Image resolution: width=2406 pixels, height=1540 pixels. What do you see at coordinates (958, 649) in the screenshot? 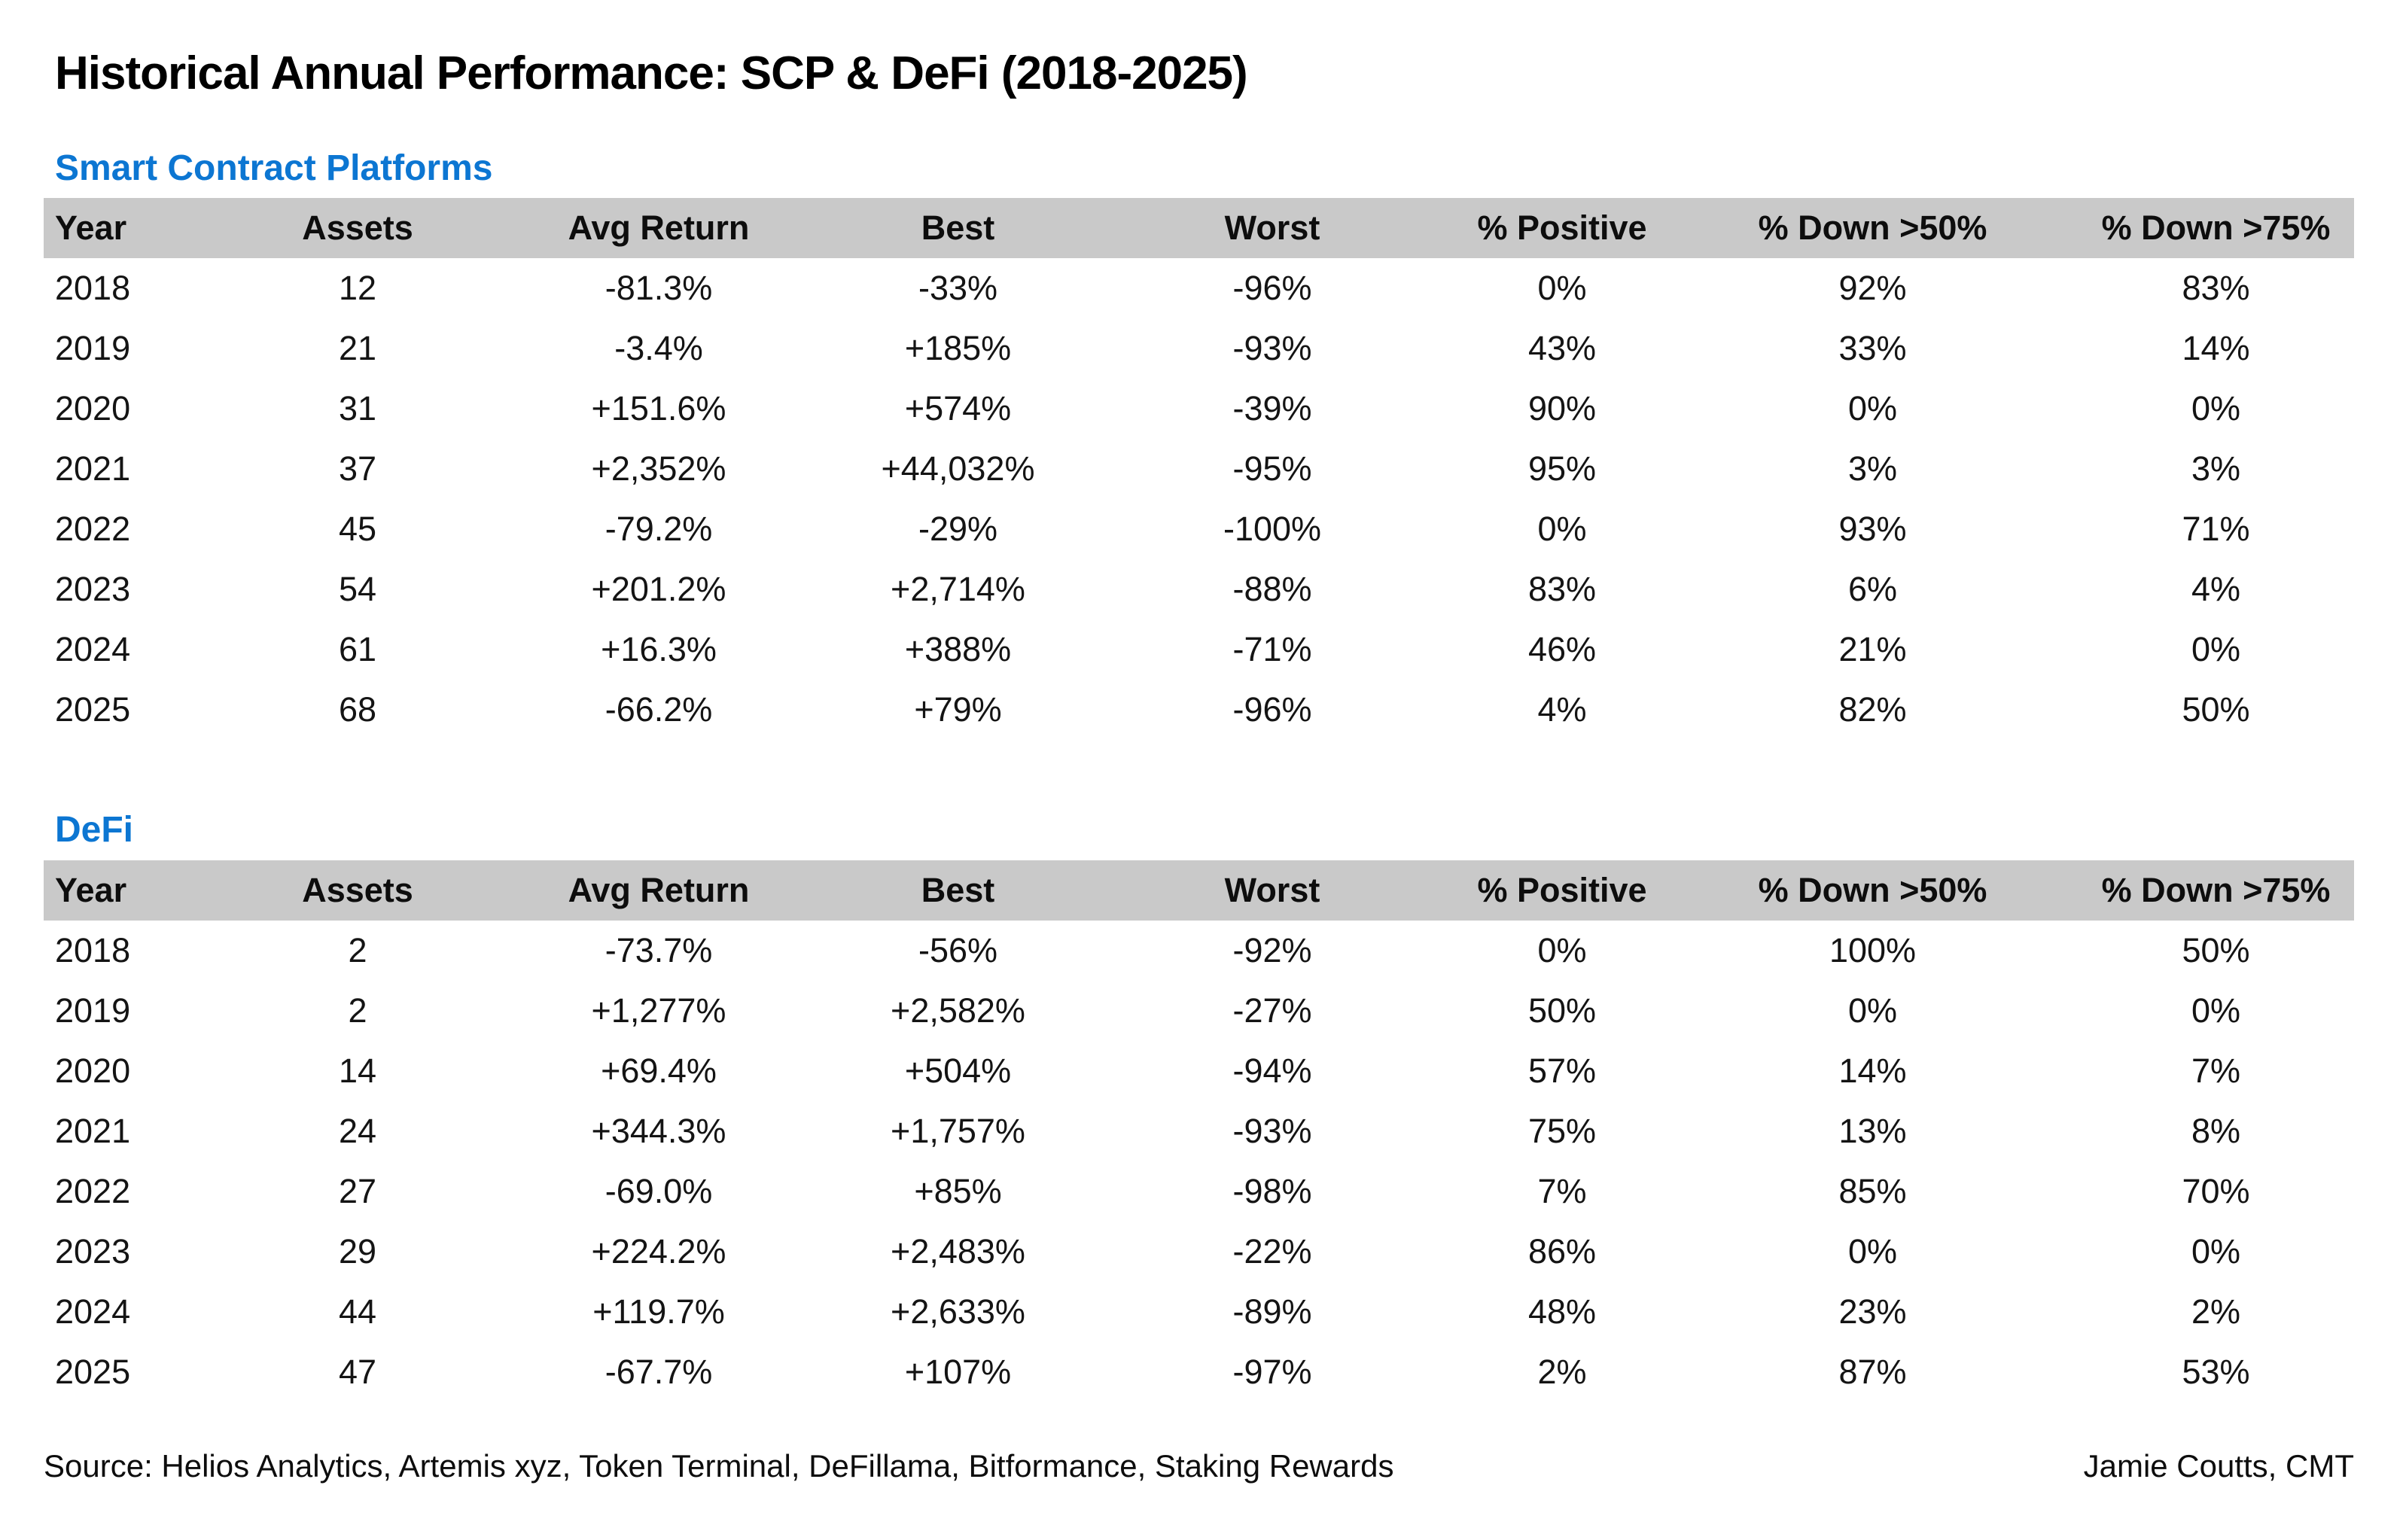
I see `table-cell: +388%` at bounding box center [958, 649].